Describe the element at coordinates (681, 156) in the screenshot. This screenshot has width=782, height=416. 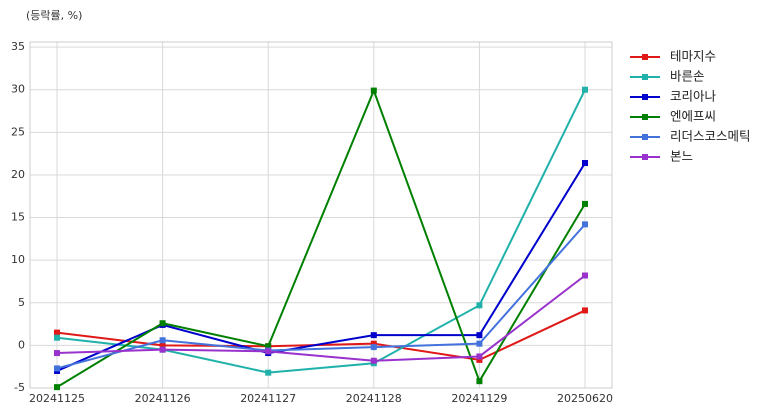
I see `legend-label: 본느` at that location.